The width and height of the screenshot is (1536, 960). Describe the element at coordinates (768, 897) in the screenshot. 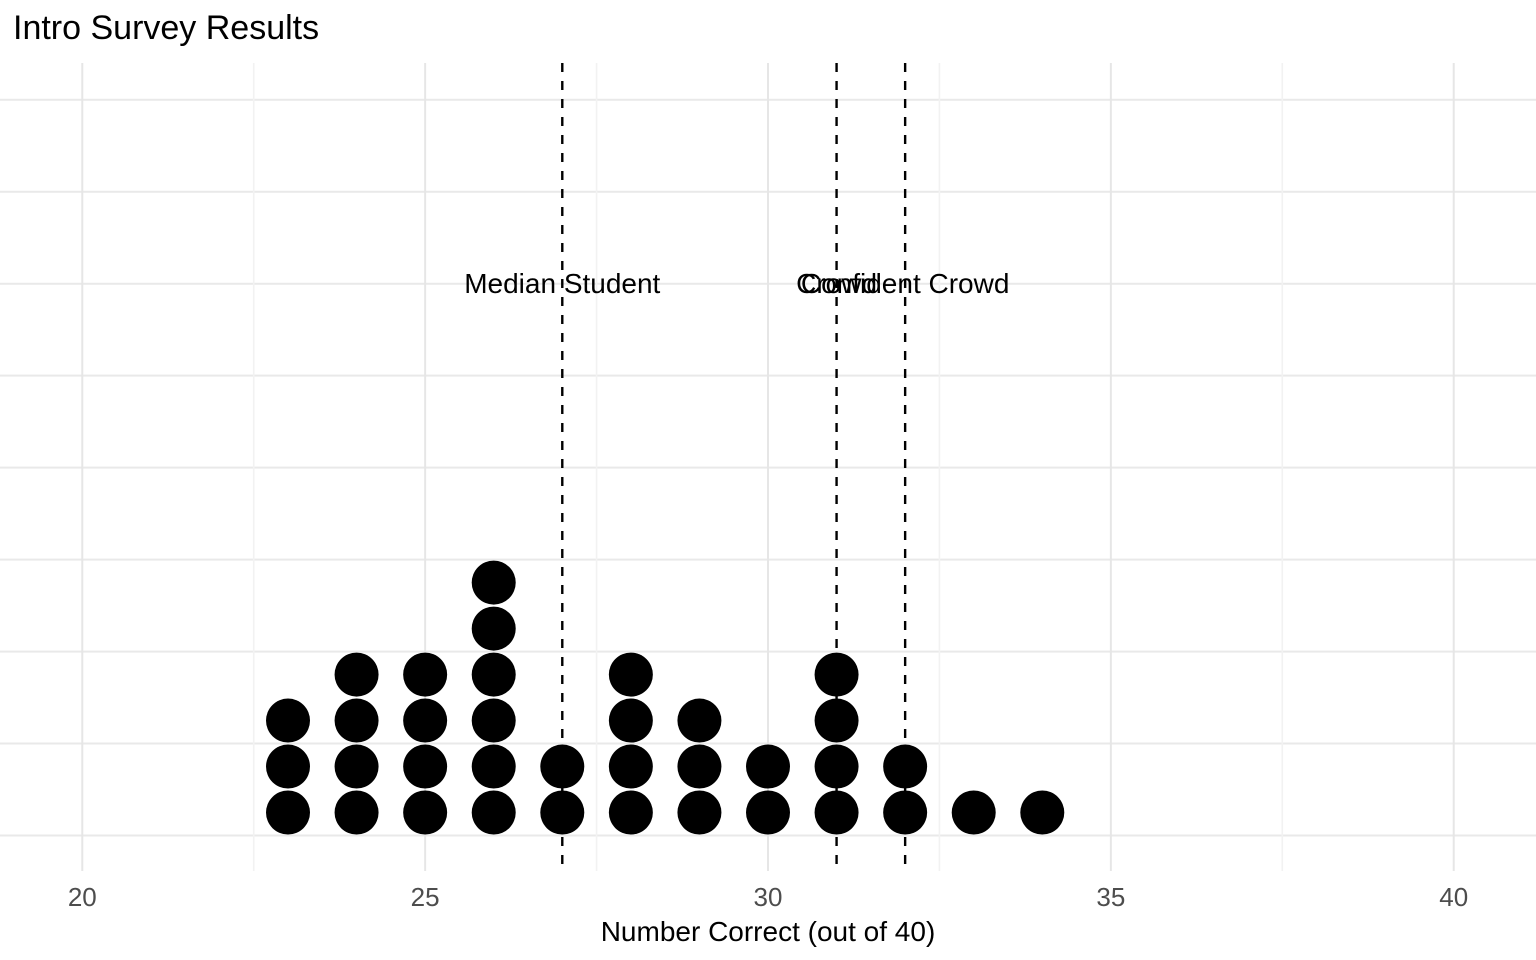

I see `x-tick-label: 30` at that location.